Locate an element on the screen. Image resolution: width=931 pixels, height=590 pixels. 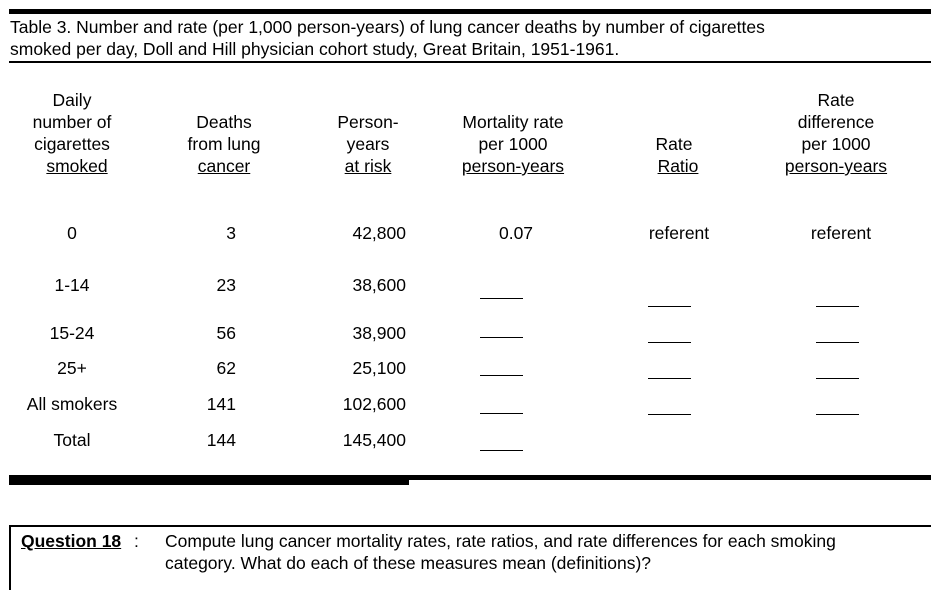
row-2-category: 15-24 is located at coordinates (72, 333).